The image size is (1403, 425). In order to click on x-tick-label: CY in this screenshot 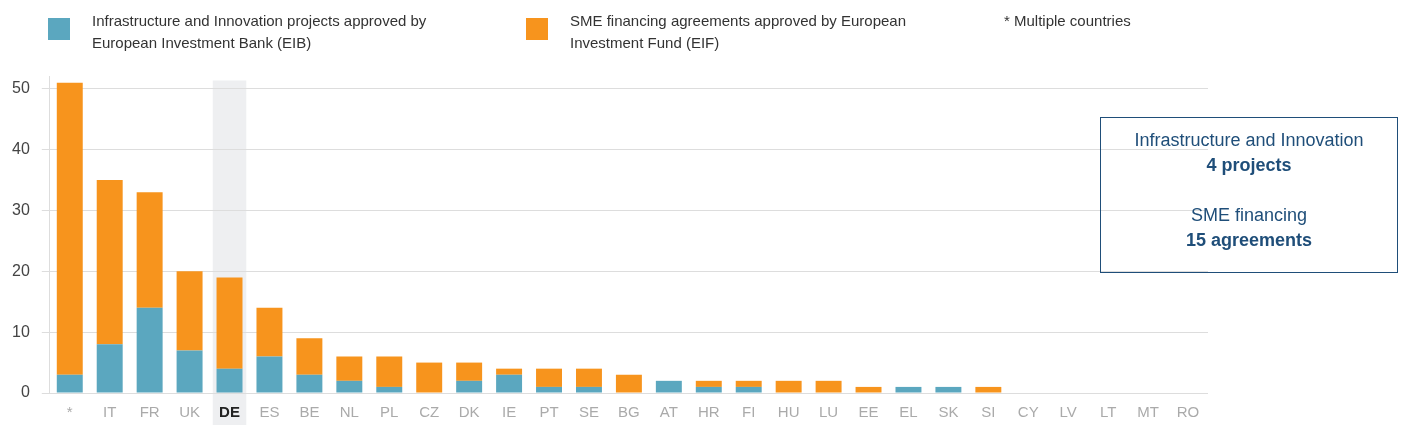, I will do `click(1028, 412)`.